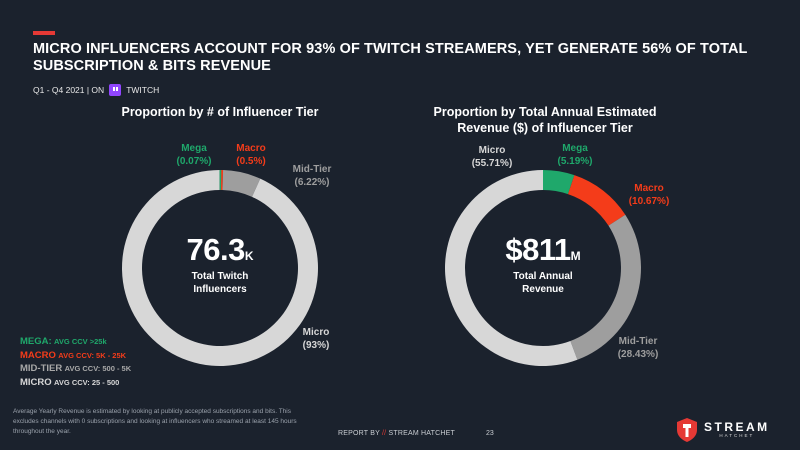 This screenshot has width=800, height=450. Describe the element at coordinates (316, 332) in the screenshot. I see `label-left-micro-name: Micro` at that location.